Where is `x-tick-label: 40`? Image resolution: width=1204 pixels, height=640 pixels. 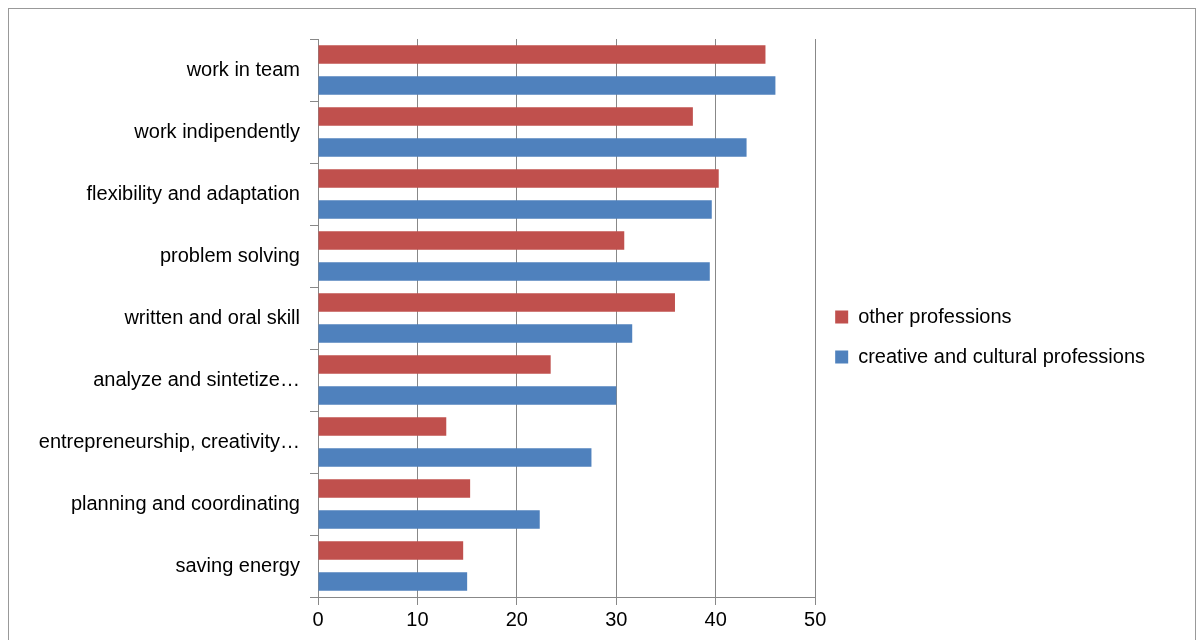 x-tick-label: 40 is located at coordinates (715, 618).